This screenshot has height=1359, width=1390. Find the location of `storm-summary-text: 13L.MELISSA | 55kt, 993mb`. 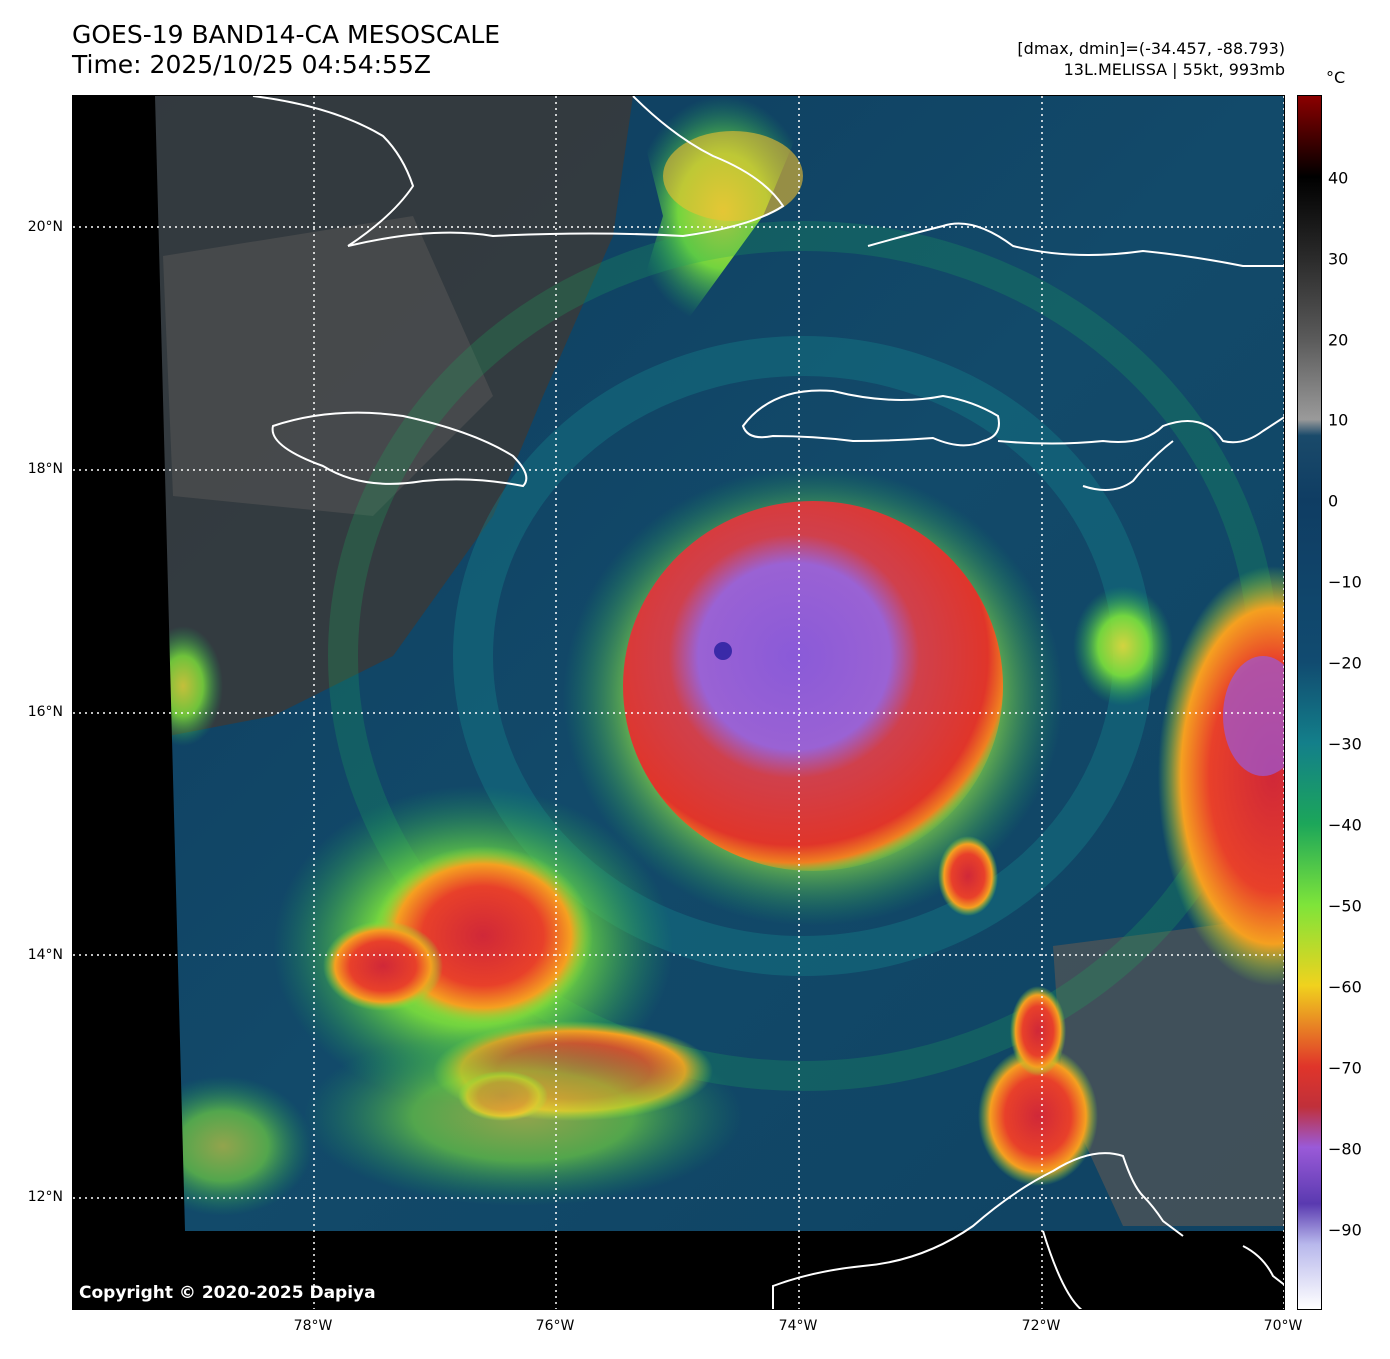

storm-summary-text: 13L.MELISSA | 55kt, 993mb is located at coordinates (1174, 69).